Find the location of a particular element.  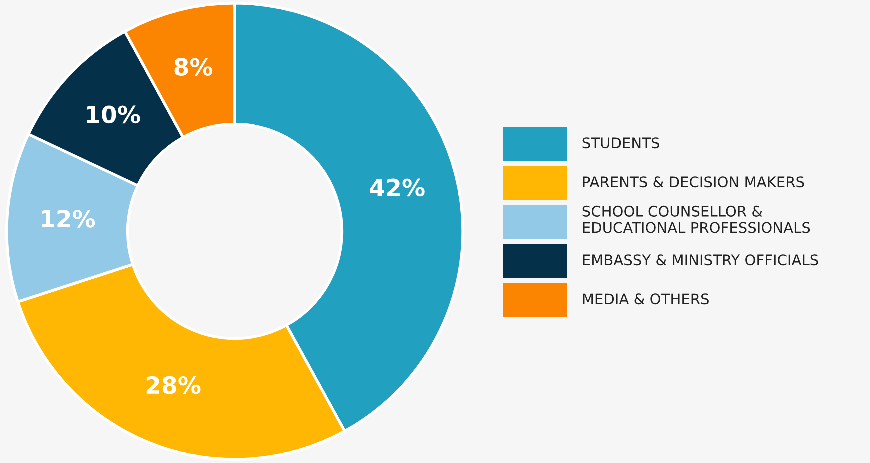

legend-label: STUDENTS is located at coordinates (621, 143).